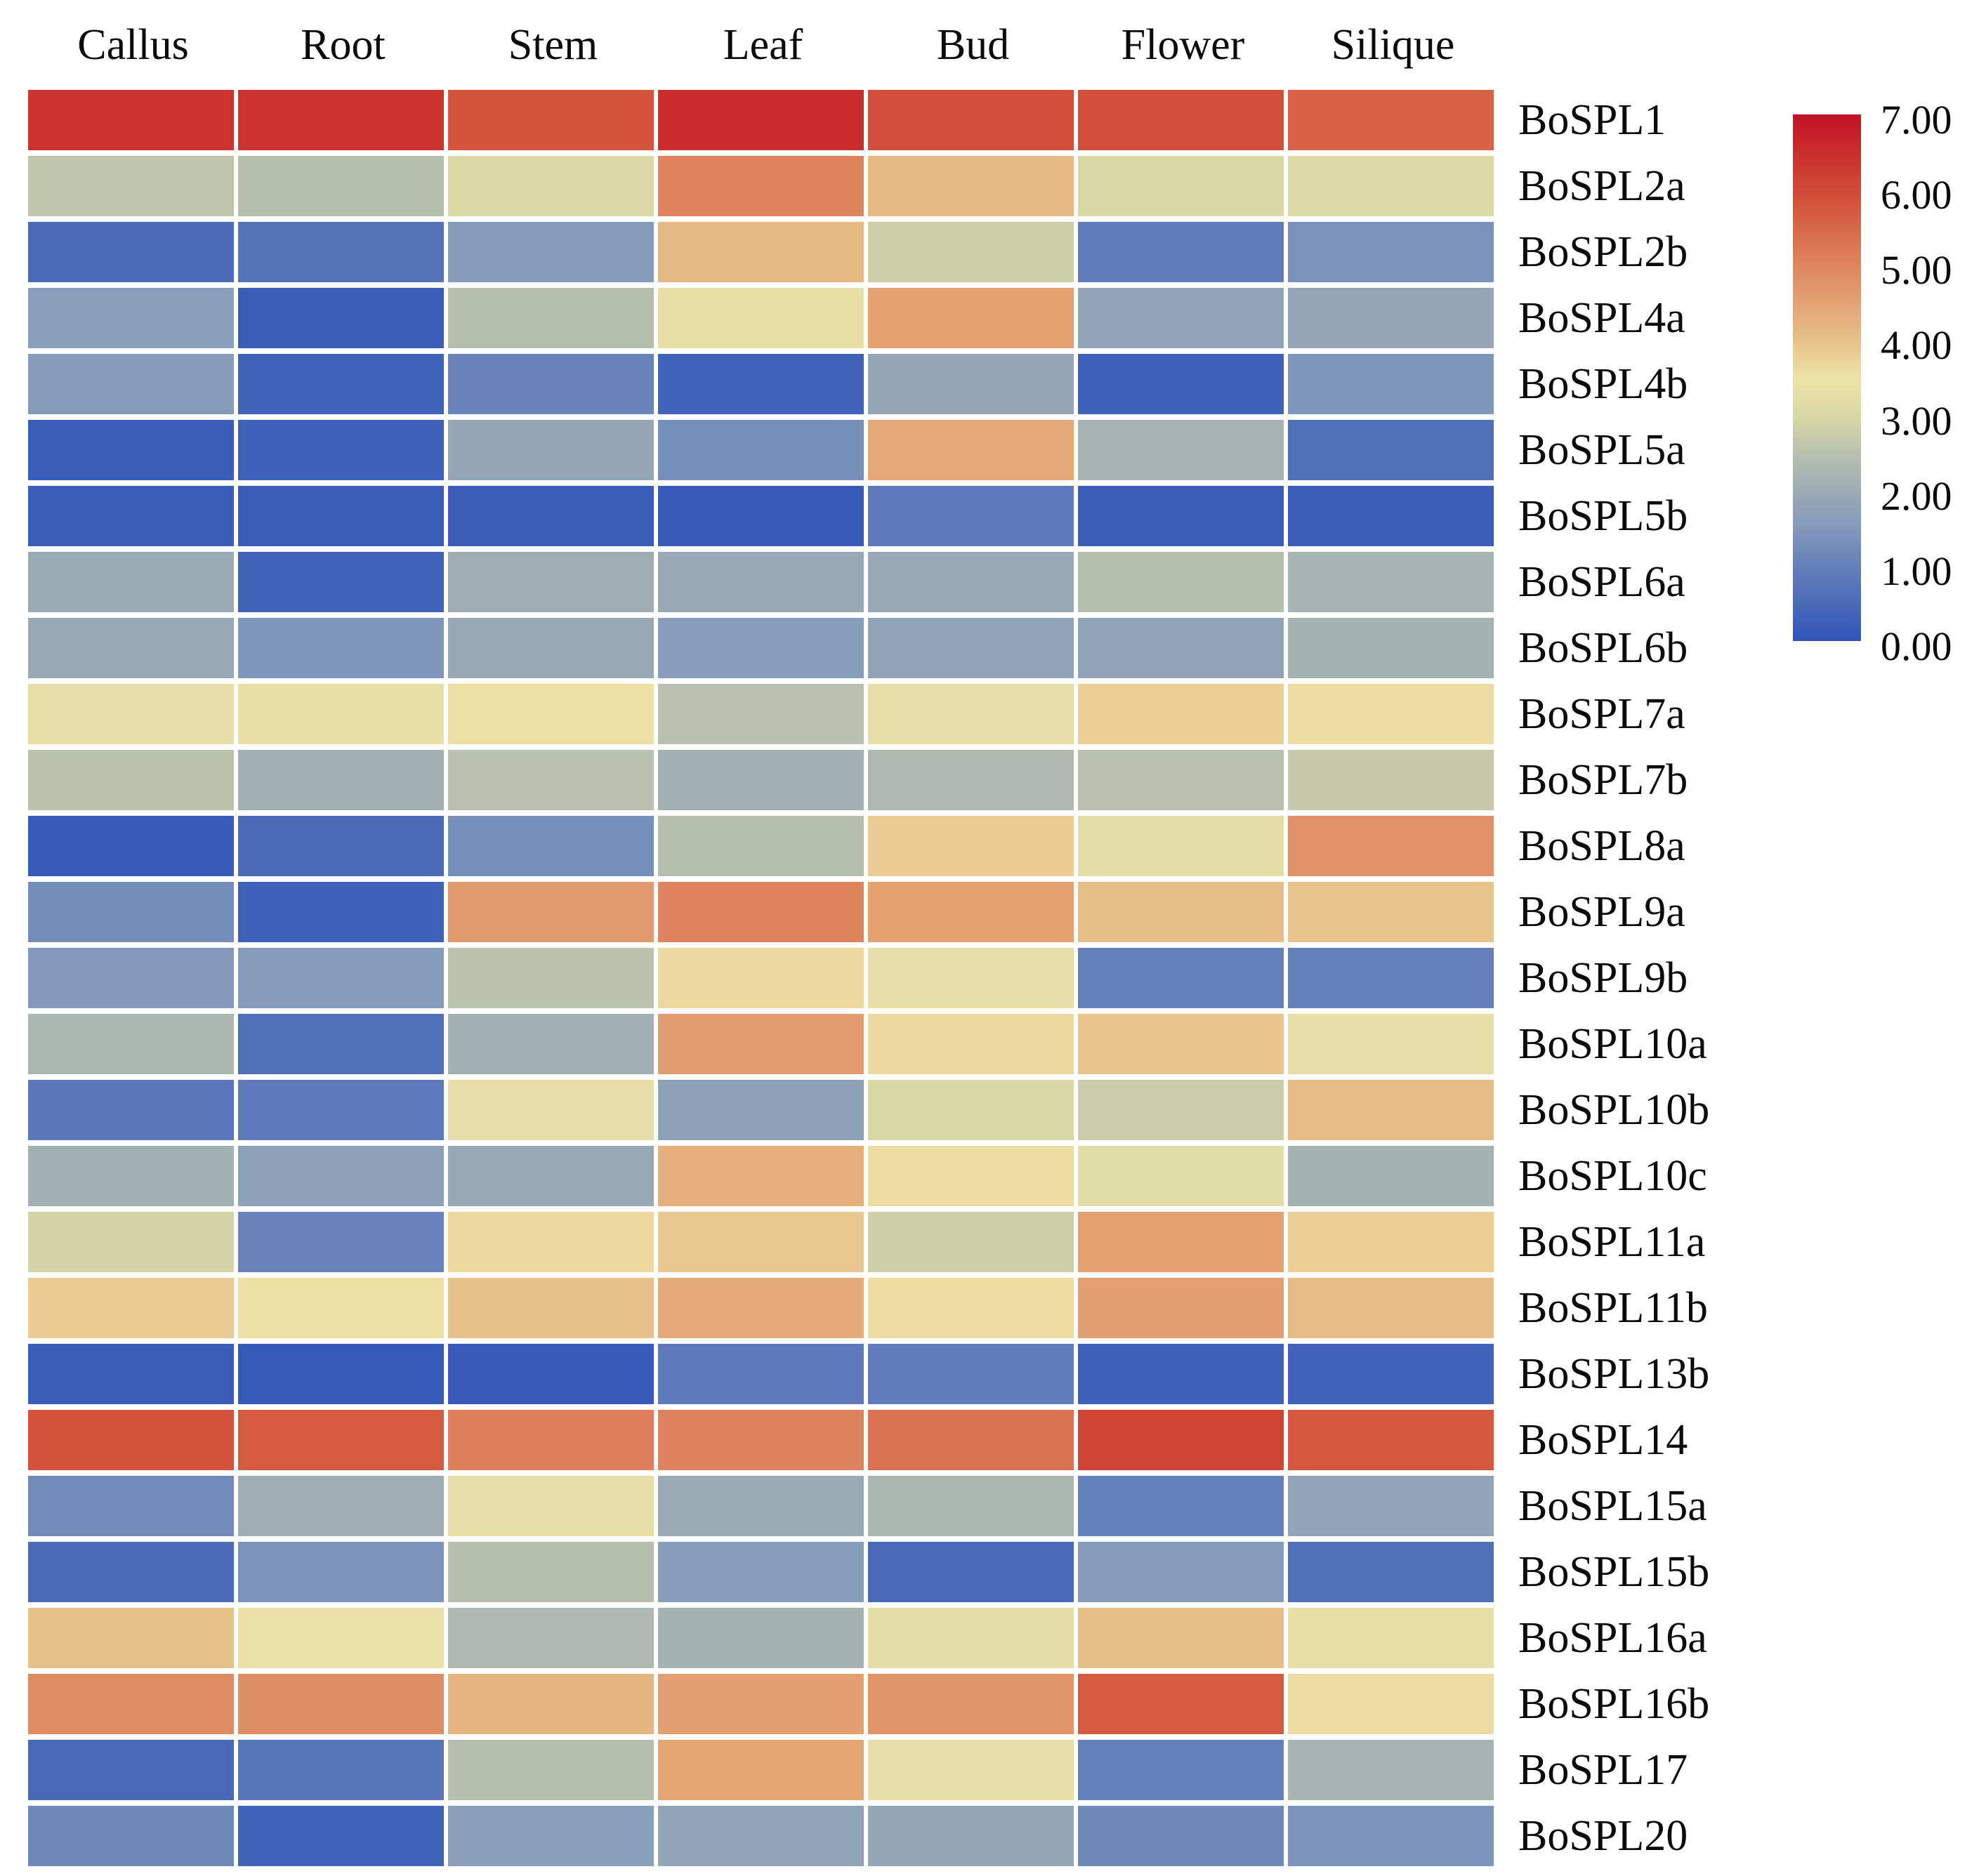 The width and height of the screenshot is (1986, 1876). Describe the element at coordinates (1614, 1703) in the screenshot. I see `row-label-BoSPL16b: BoSPL16b` at that location.